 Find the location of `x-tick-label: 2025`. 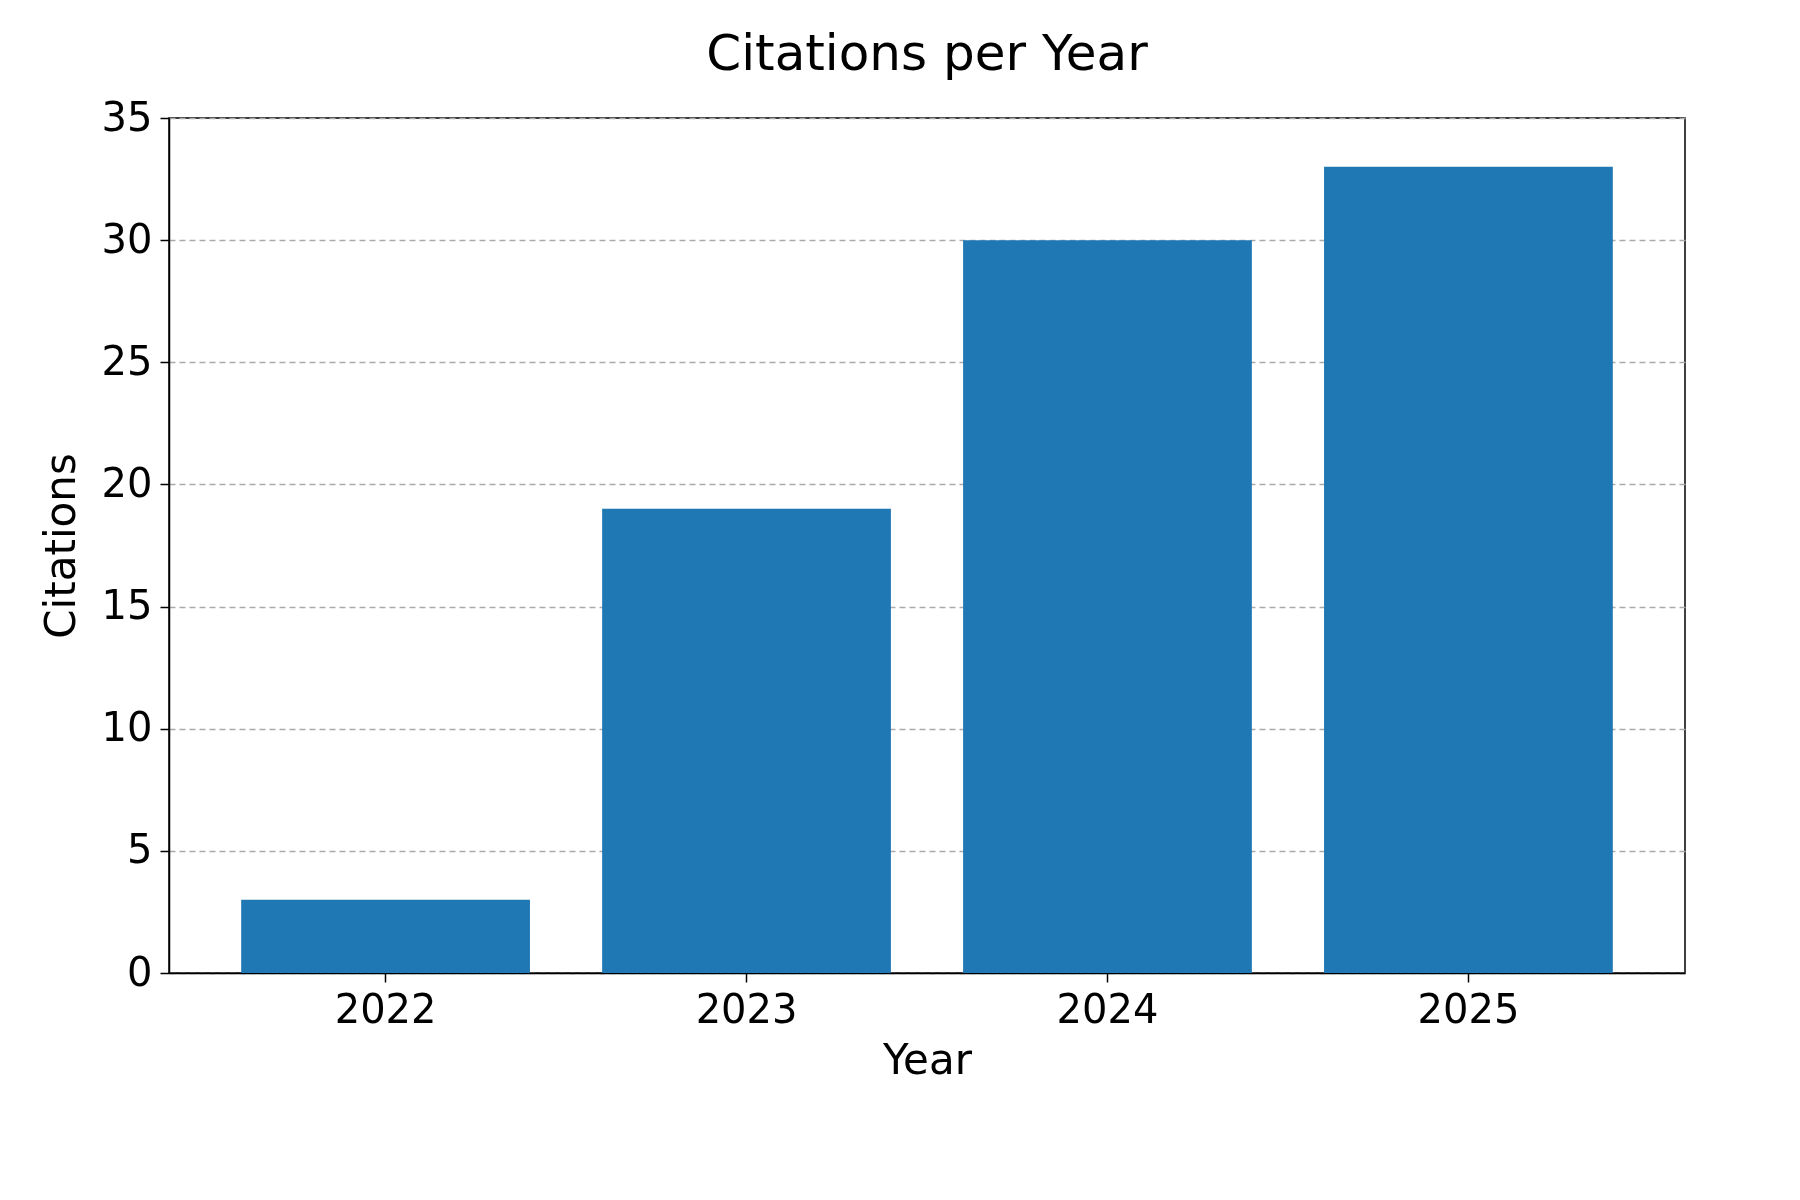

x-tick-label: 2025 is located at coordinates (1468, 1008).